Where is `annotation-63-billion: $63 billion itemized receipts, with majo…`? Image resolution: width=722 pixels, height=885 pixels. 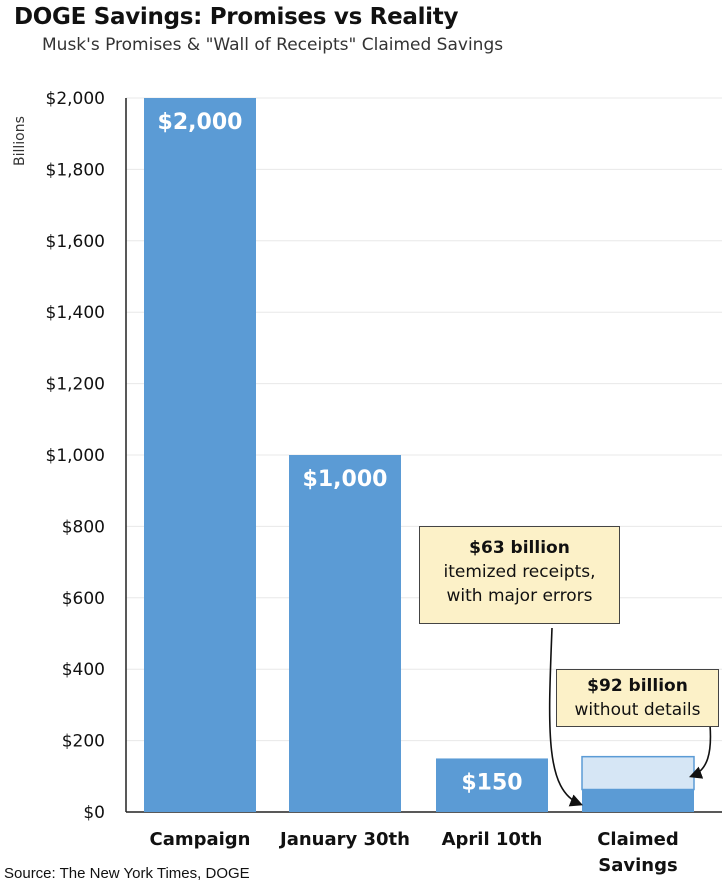 annotation-63-billion: $63 billion itemized receipts, with majo… is located at coordinates (519, 575).